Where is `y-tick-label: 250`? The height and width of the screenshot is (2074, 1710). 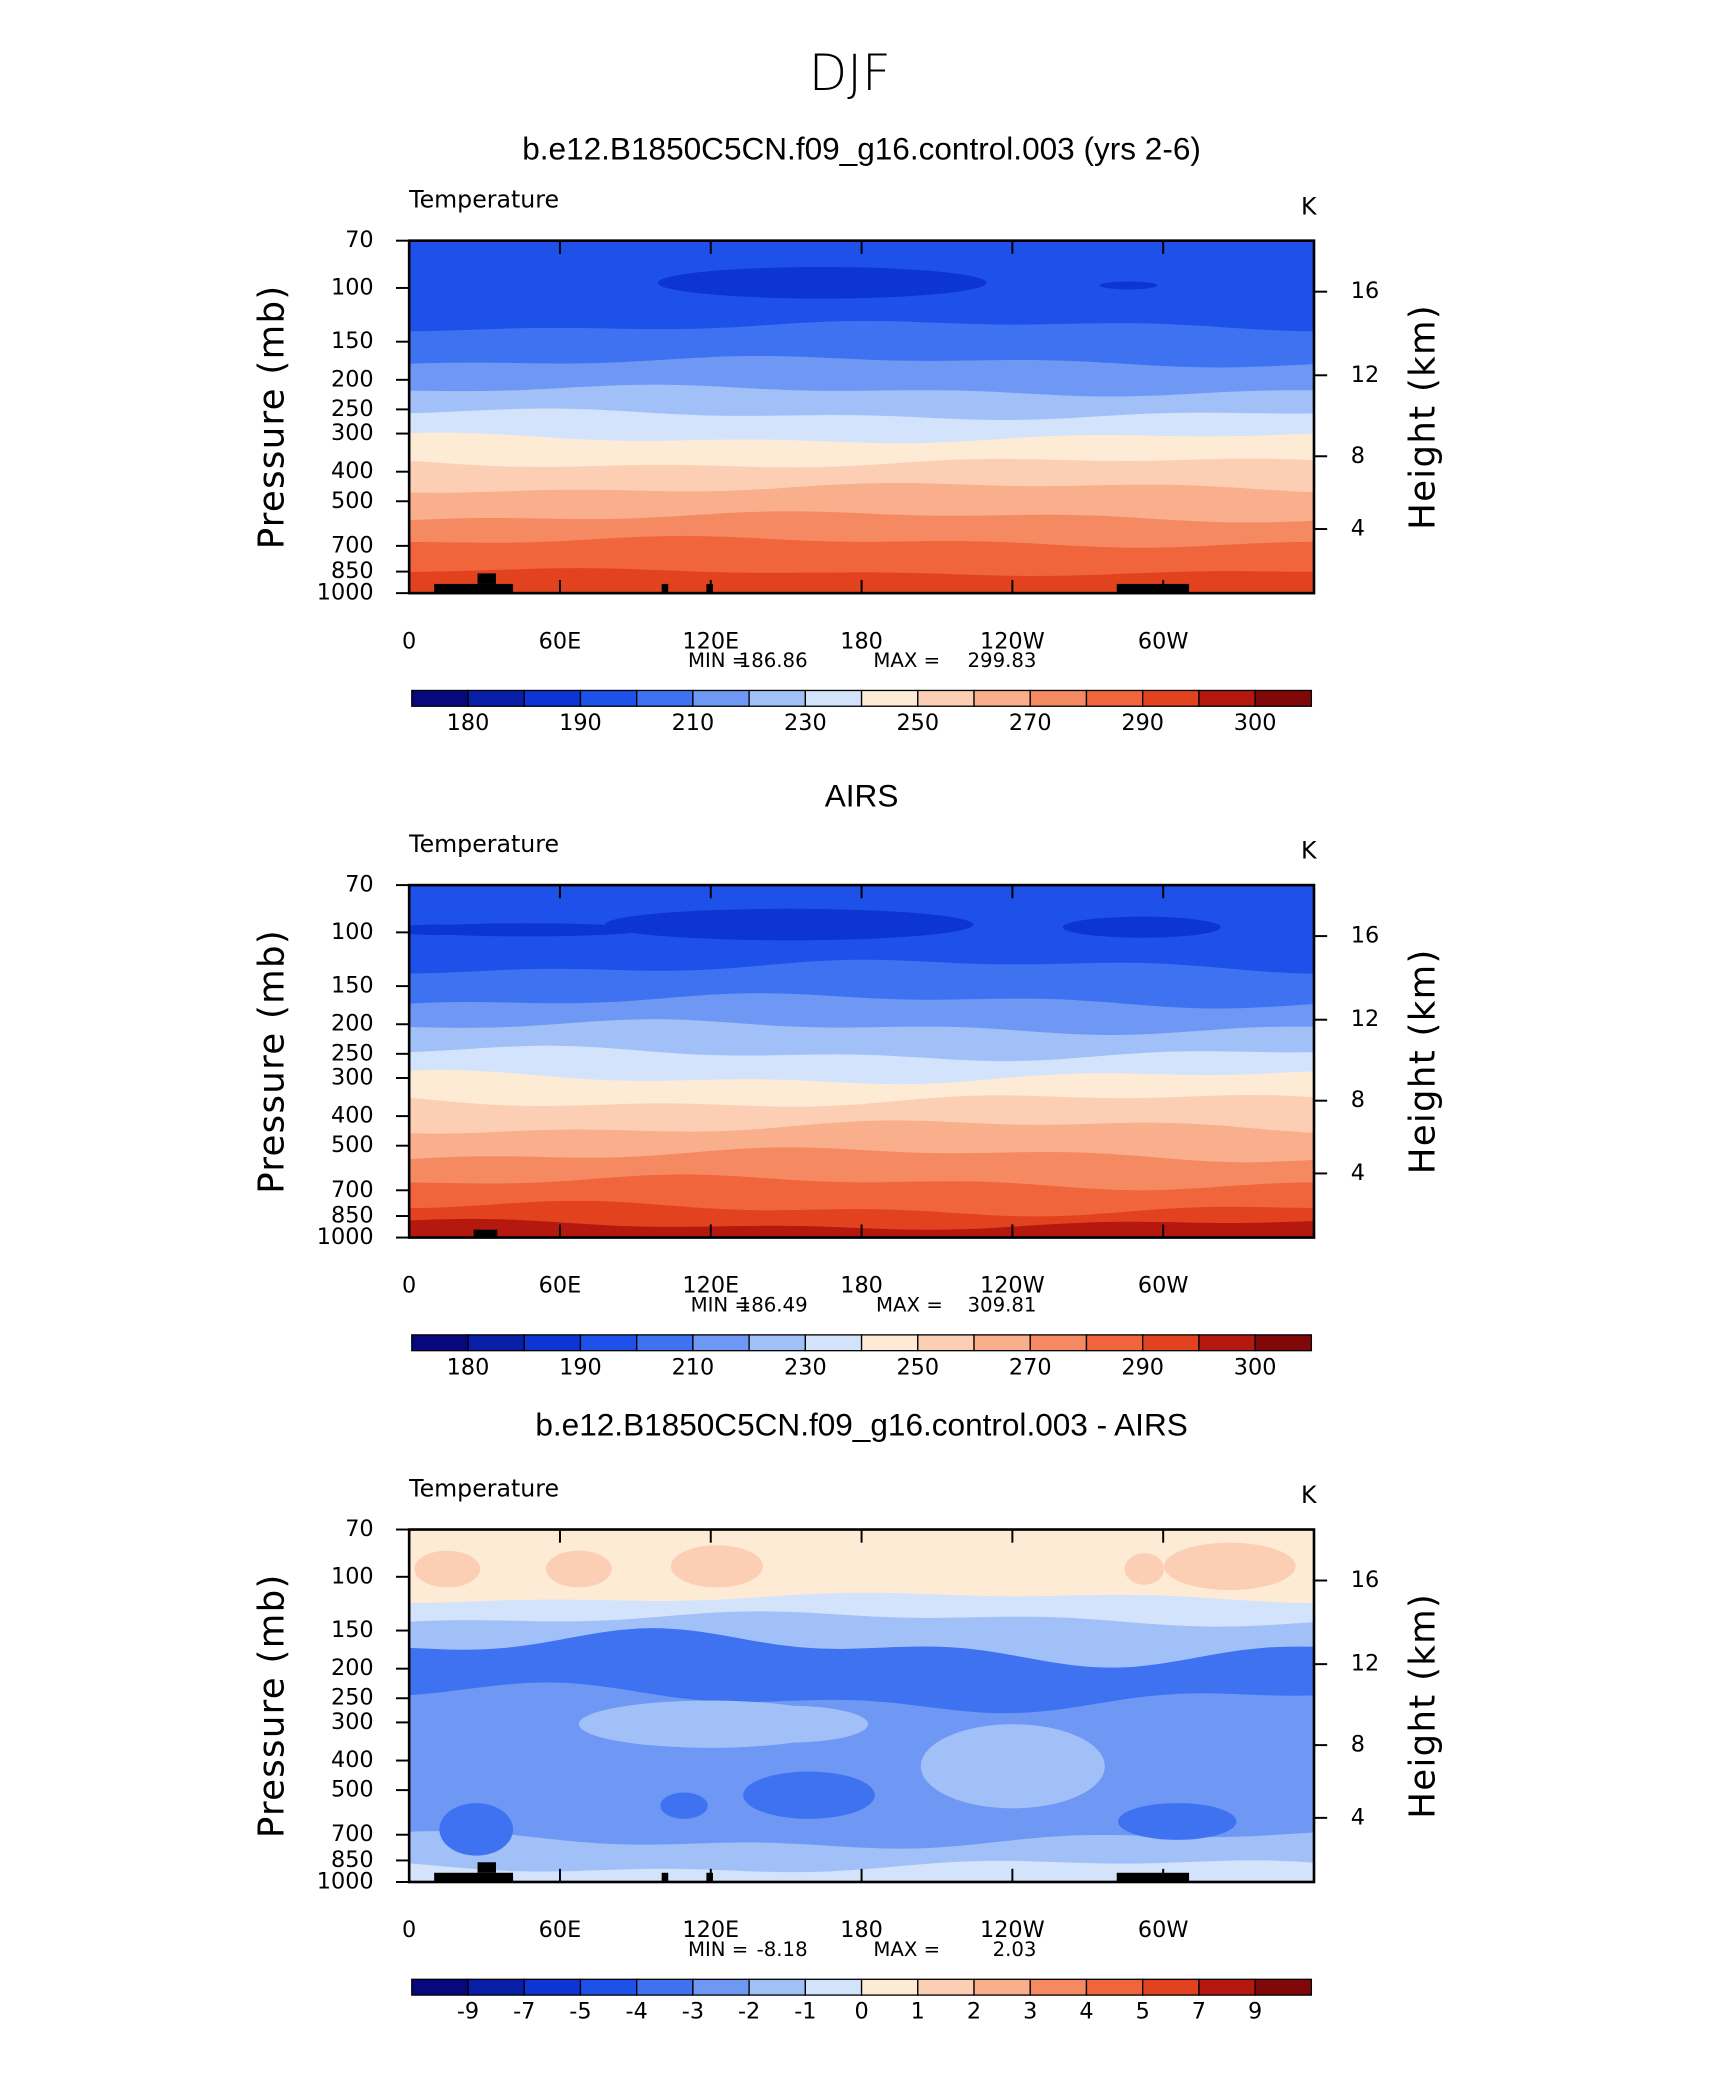
y-tick-label: 250 is located at coordinates (352, 1698).